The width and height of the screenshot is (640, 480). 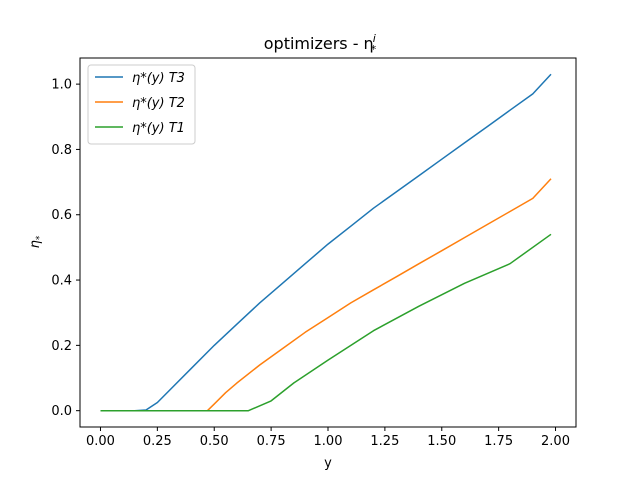 I want to click on y-axis-label-text: η, so click(x=35, y=244).